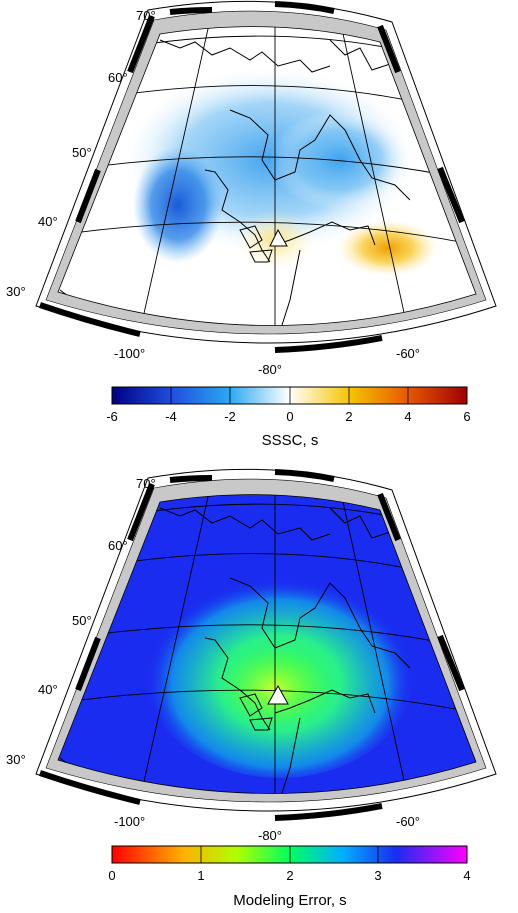 The height and width of the screenshot is (913, 518). I want to click on sssc-lat-label: 50°, so click(82, 152).